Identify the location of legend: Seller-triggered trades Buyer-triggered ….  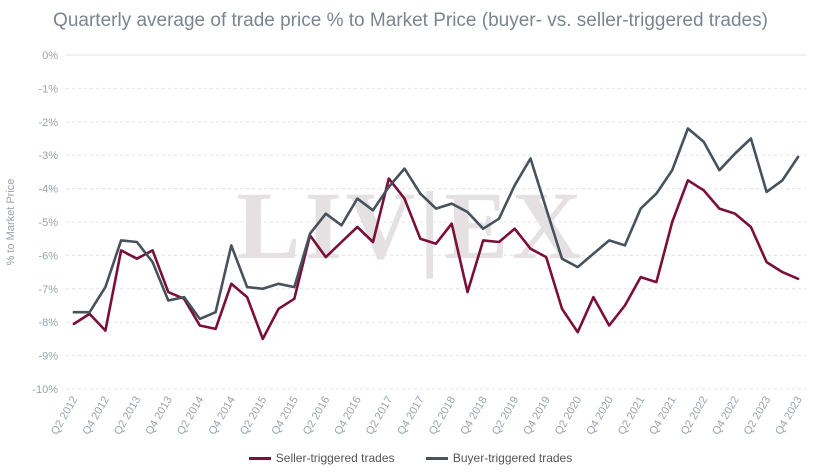
(410, 458).